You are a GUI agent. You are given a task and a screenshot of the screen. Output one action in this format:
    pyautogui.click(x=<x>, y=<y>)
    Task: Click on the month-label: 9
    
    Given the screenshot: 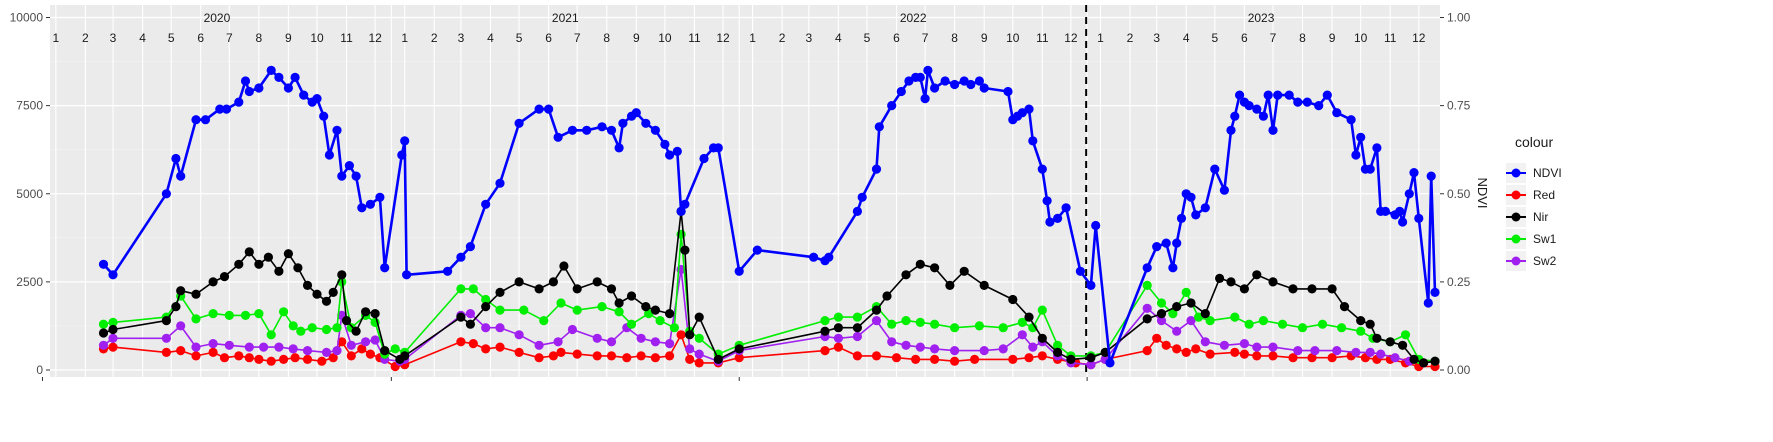 What is the action you would take?
    pyautogui.click(x=984, y=38)
    